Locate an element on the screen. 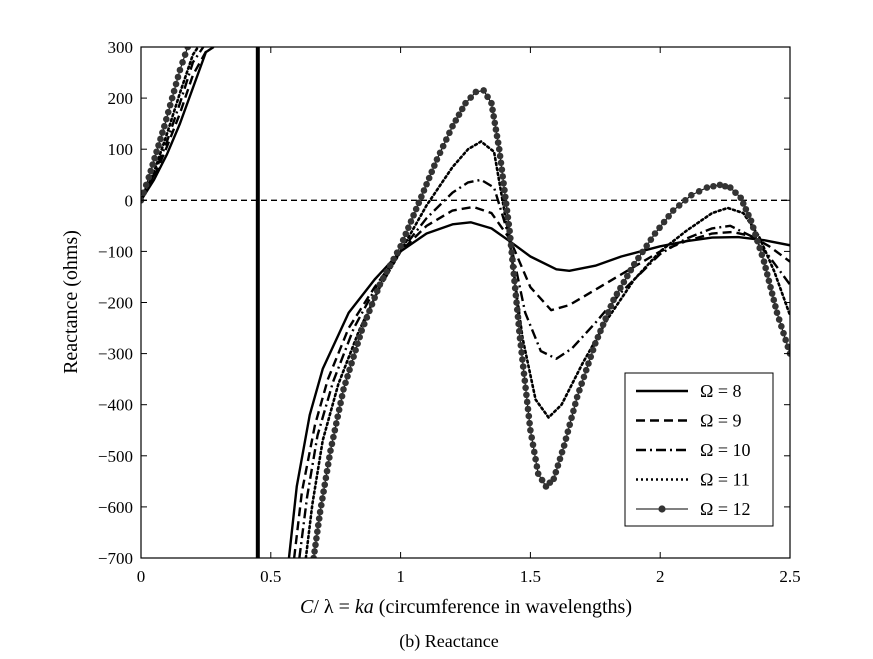  x-axis-label-lambda: / λ = is located at coordinates (334, 607).